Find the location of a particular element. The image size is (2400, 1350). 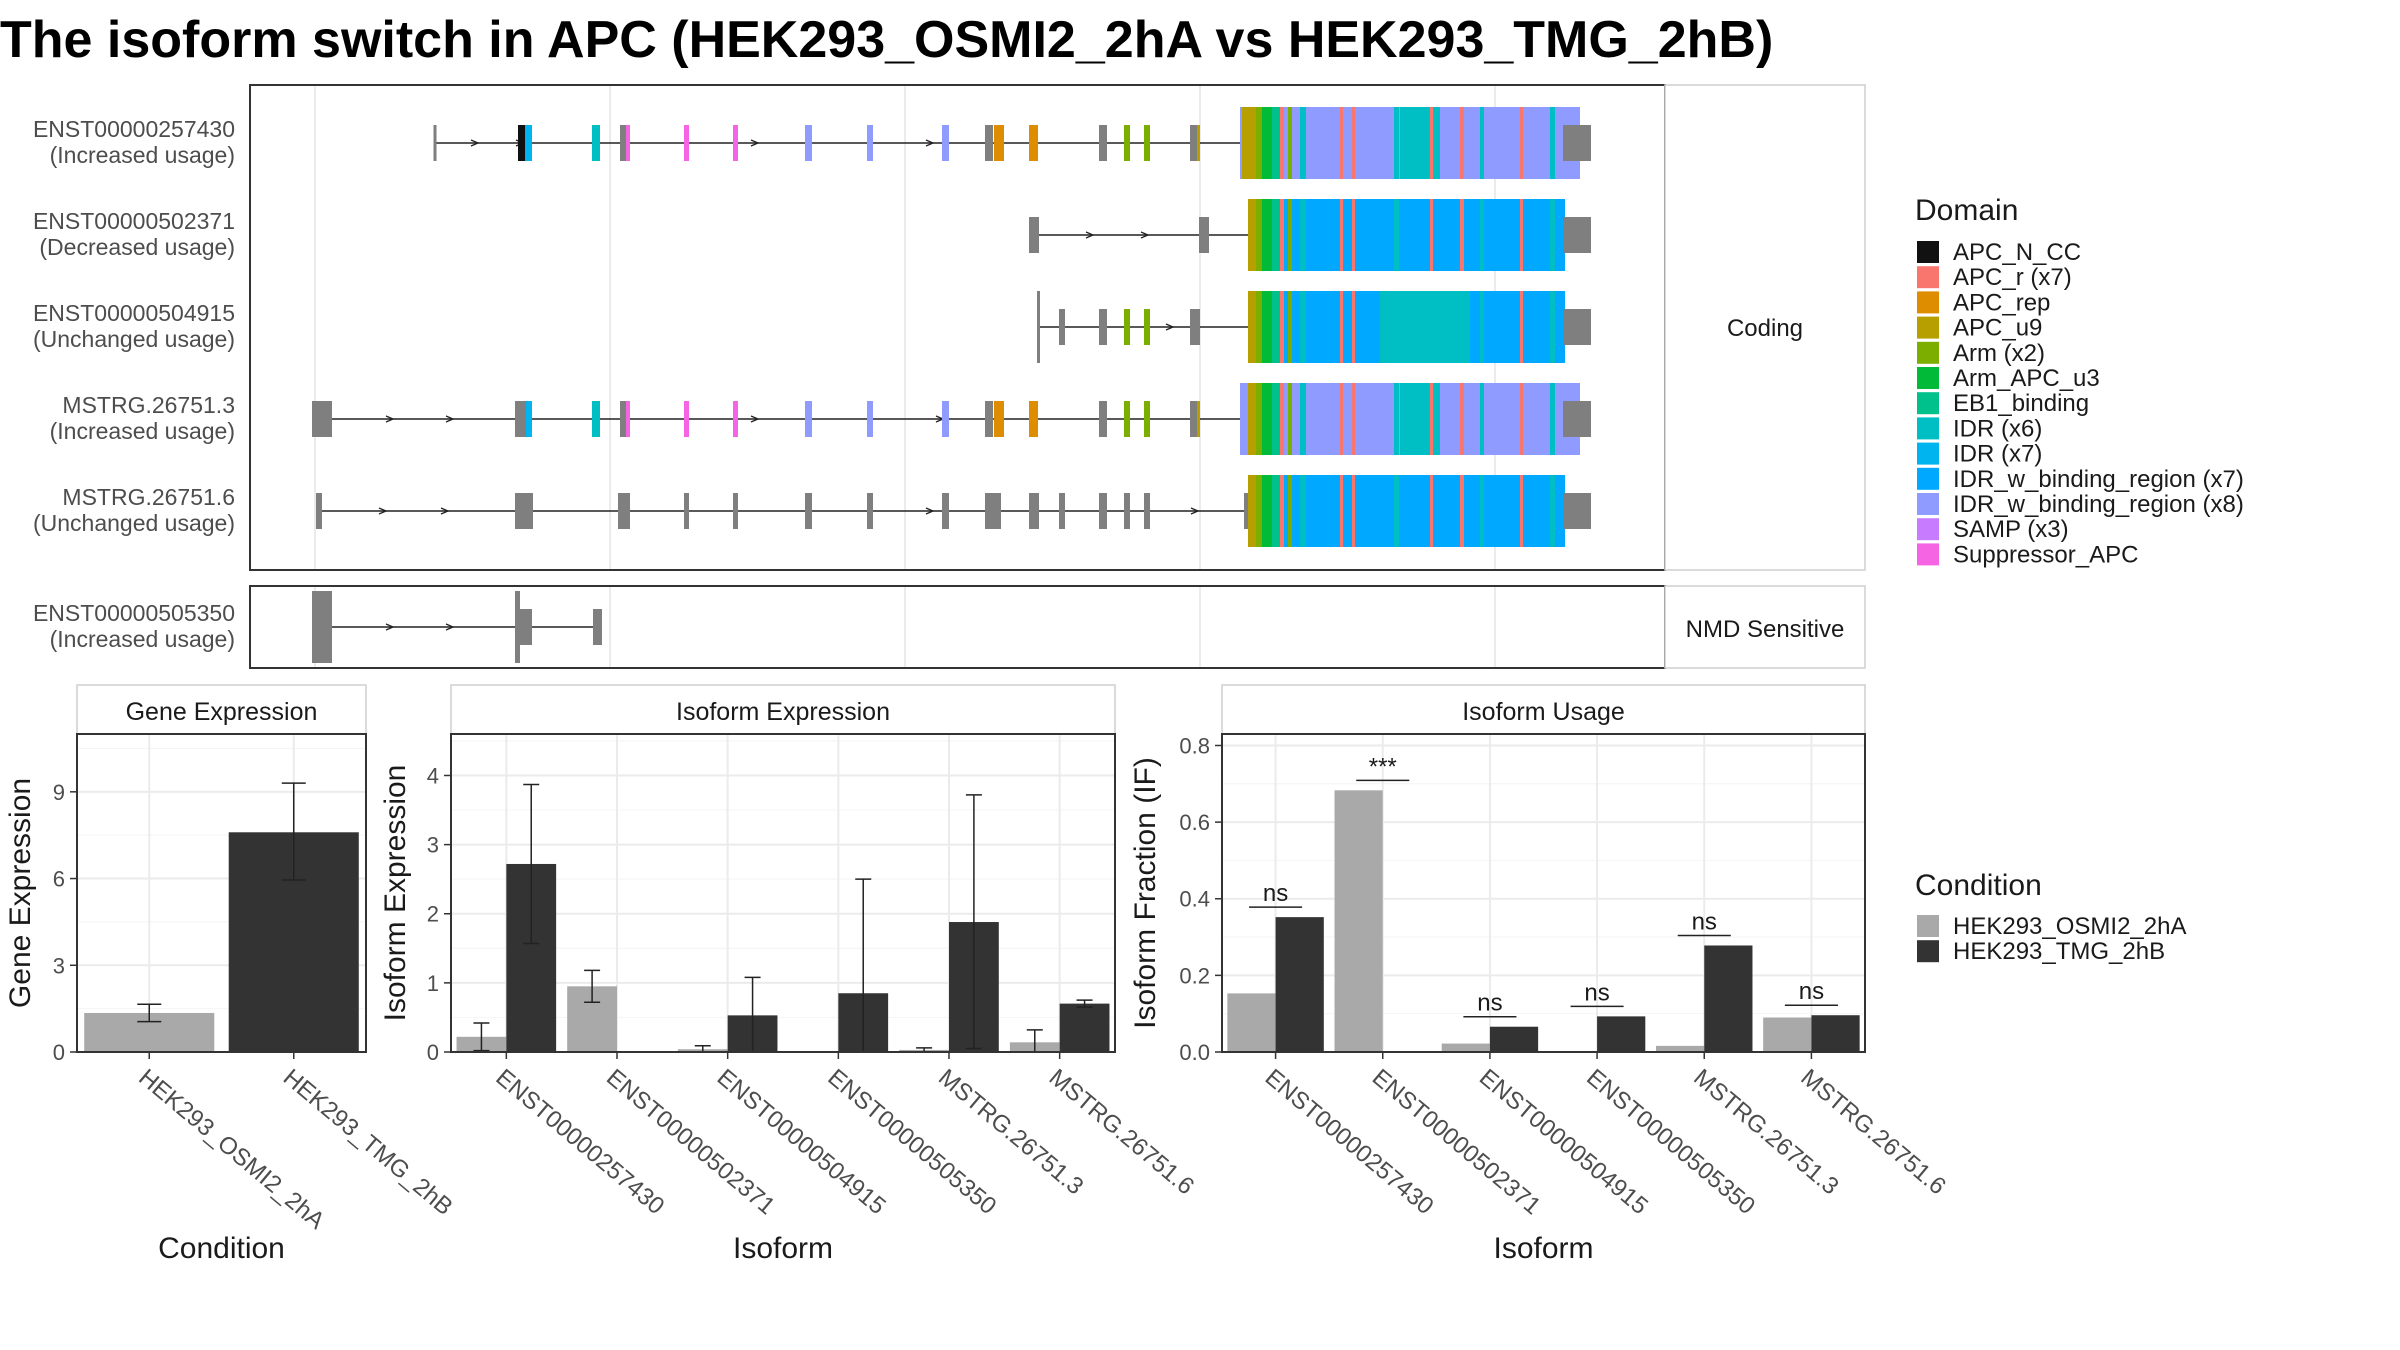

plot-frame is located at coordinates (1543, 893).